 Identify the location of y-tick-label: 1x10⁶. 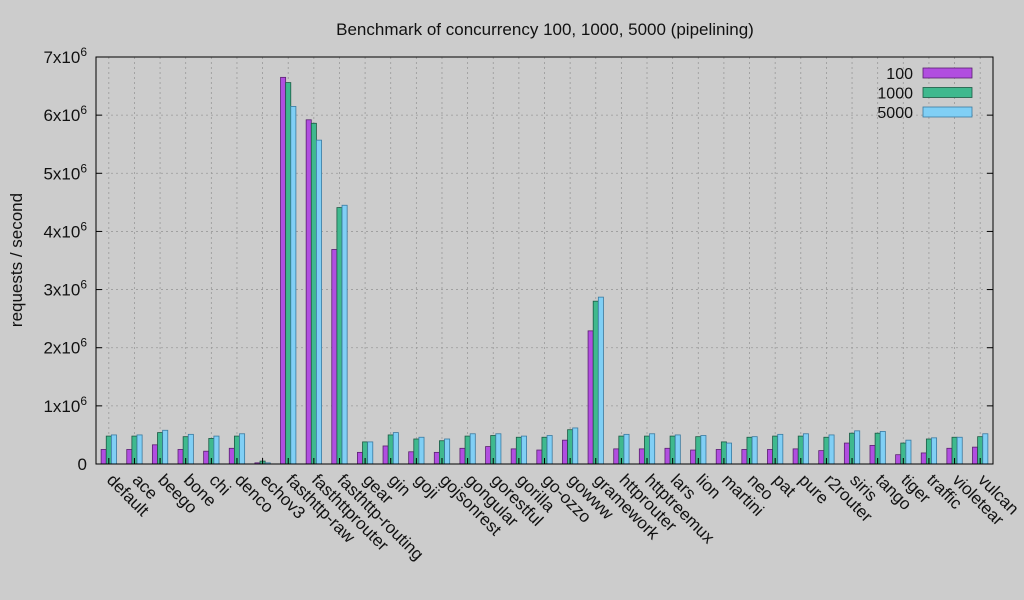
(65, 405).